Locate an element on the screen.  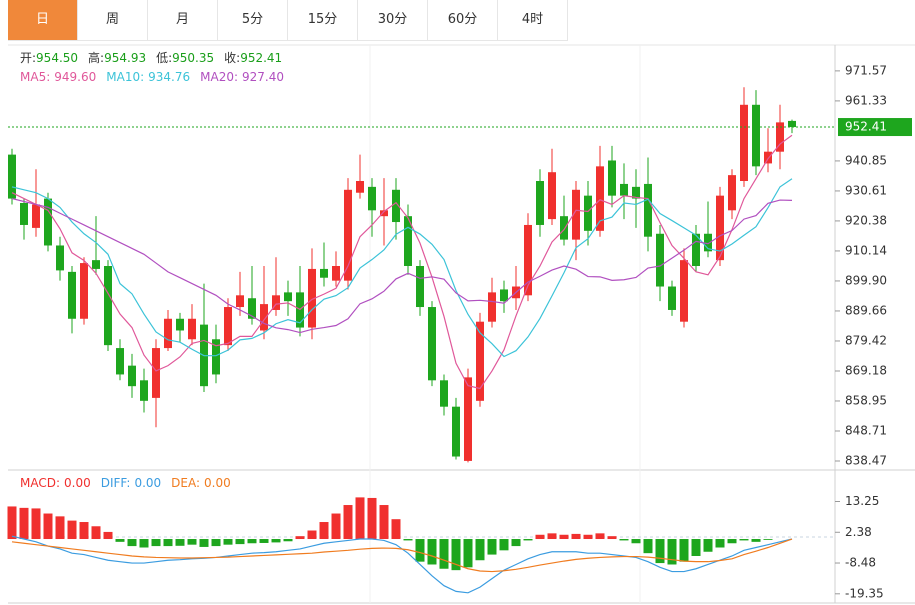
tab: 5分 is located at coordinates (253, 20).